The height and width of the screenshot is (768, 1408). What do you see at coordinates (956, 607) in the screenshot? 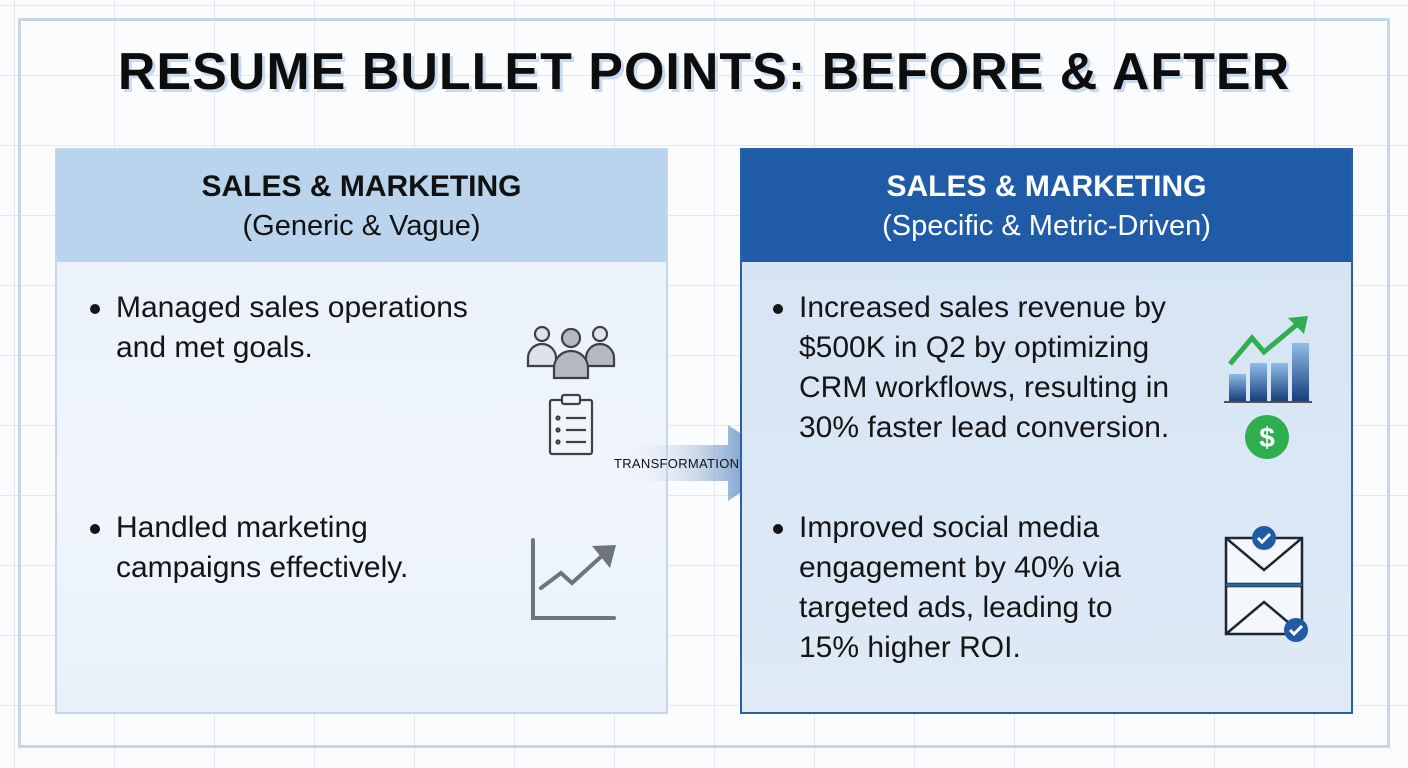
I see `bullet-line: targeted ads, leading to` at bounding box center [956, 607].